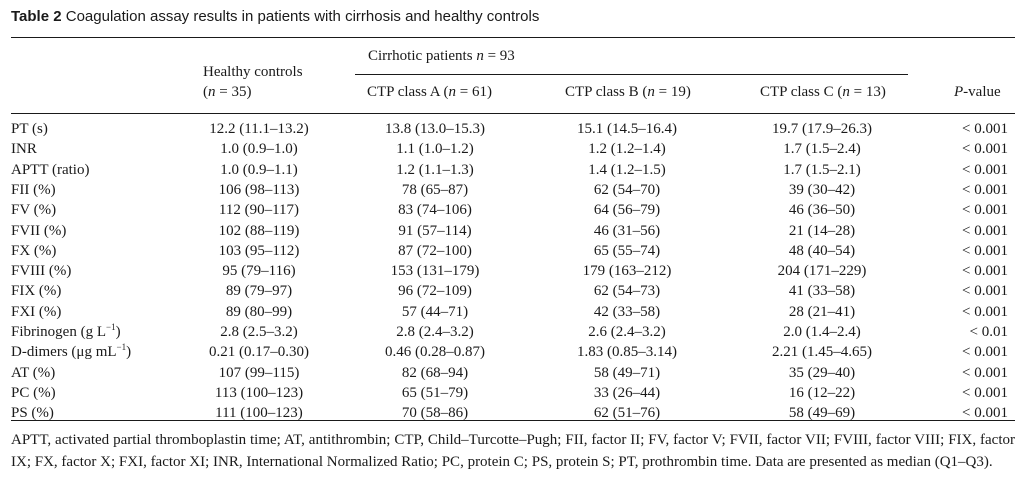 The width and height of the screenshot is (1024, 497). I want to click on cell-class-a: 0.46 (0.28–0.87), so click(435, 352).